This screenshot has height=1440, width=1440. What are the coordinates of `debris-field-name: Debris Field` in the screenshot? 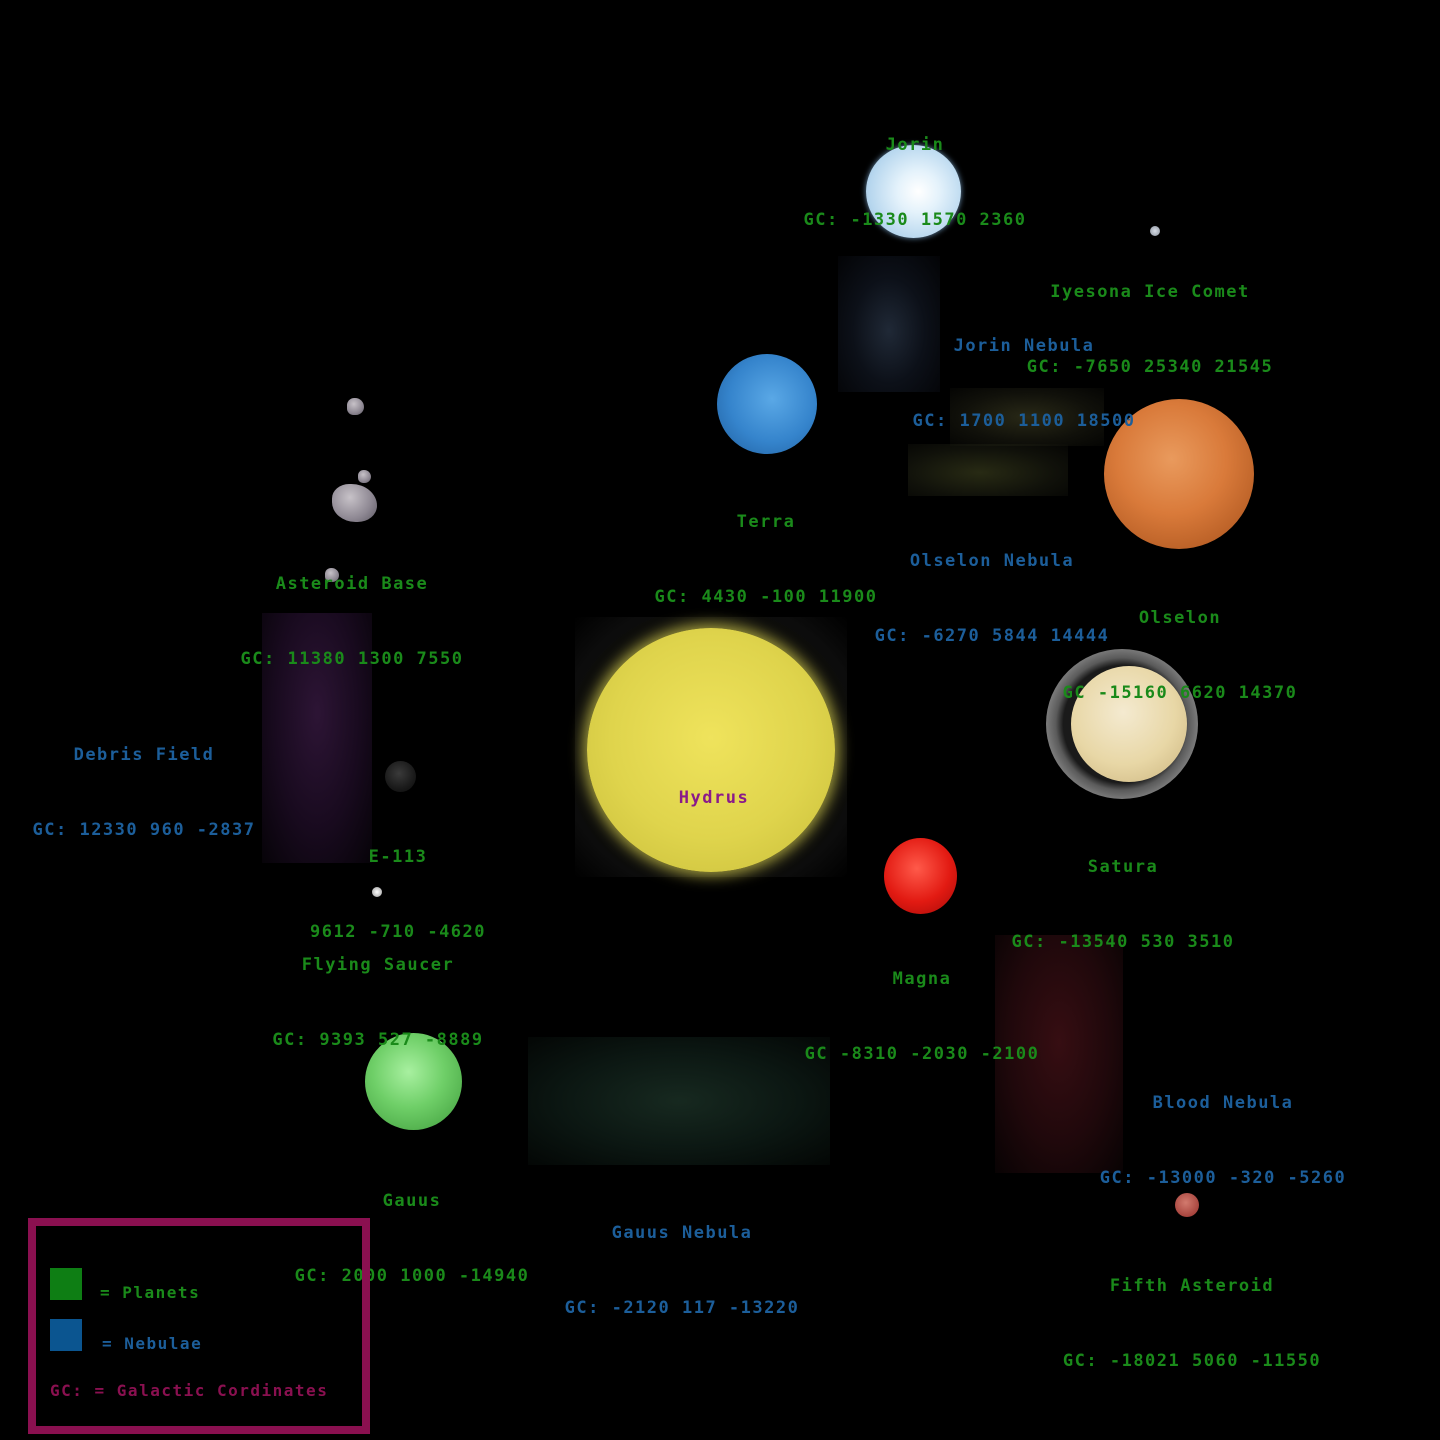 It's located at (144, 755).